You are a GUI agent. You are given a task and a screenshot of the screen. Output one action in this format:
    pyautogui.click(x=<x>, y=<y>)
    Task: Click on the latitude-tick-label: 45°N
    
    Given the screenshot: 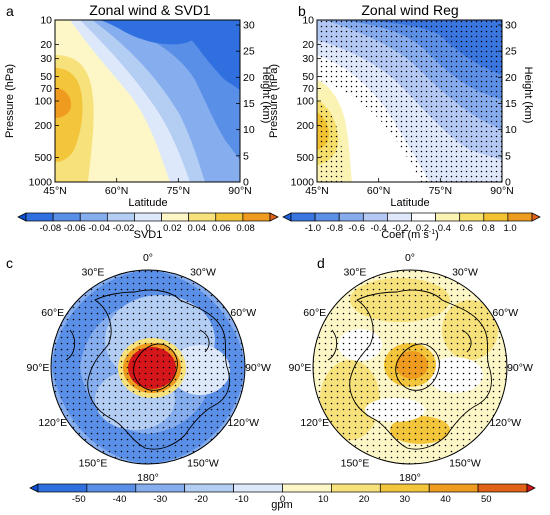 What is the action you would take?
    pyautogui.click(x=54, y=191)
    